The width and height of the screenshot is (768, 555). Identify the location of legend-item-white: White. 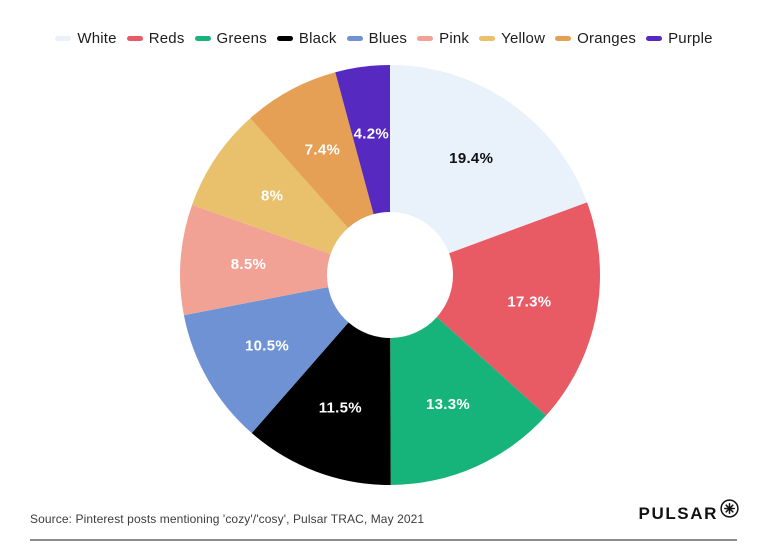
(86, 38).